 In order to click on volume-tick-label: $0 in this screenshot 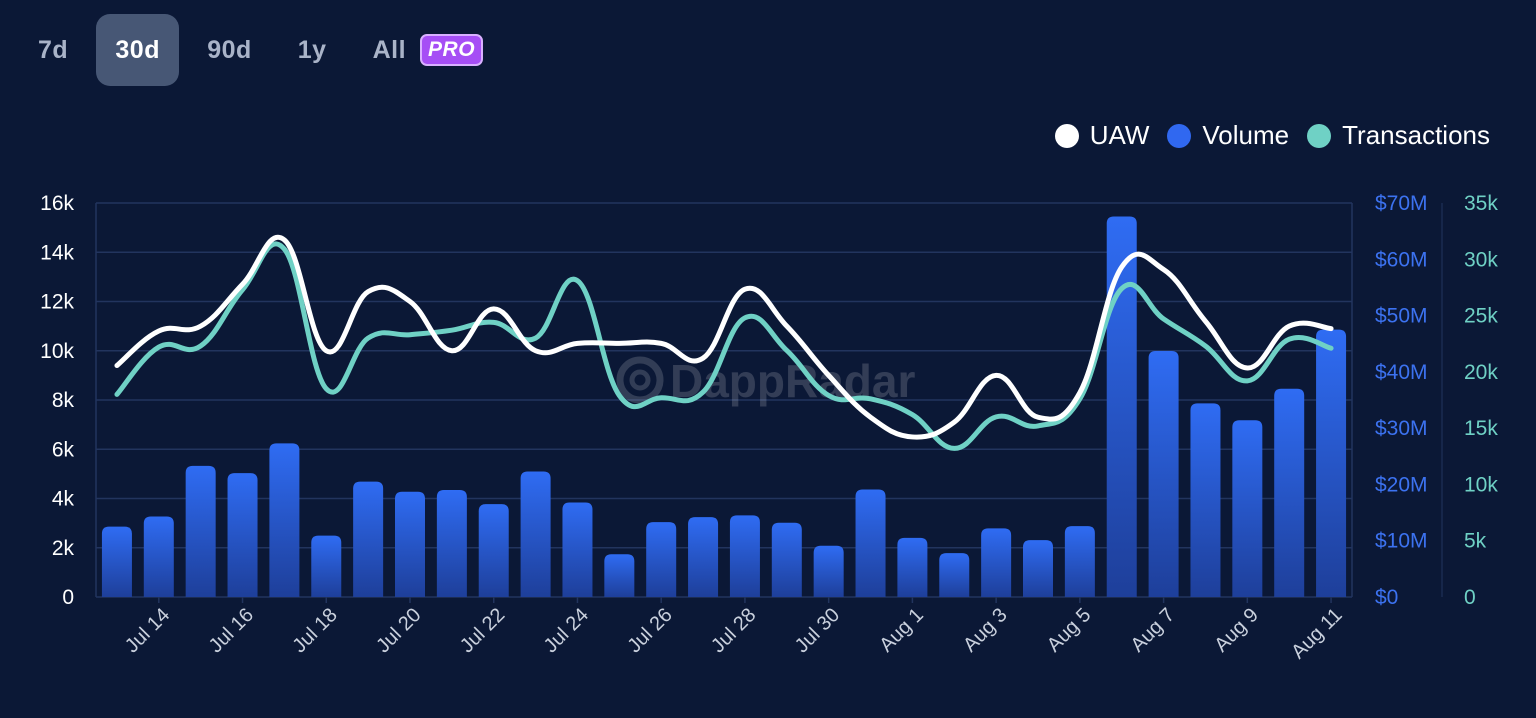, I will do `click(1386, 597)`.